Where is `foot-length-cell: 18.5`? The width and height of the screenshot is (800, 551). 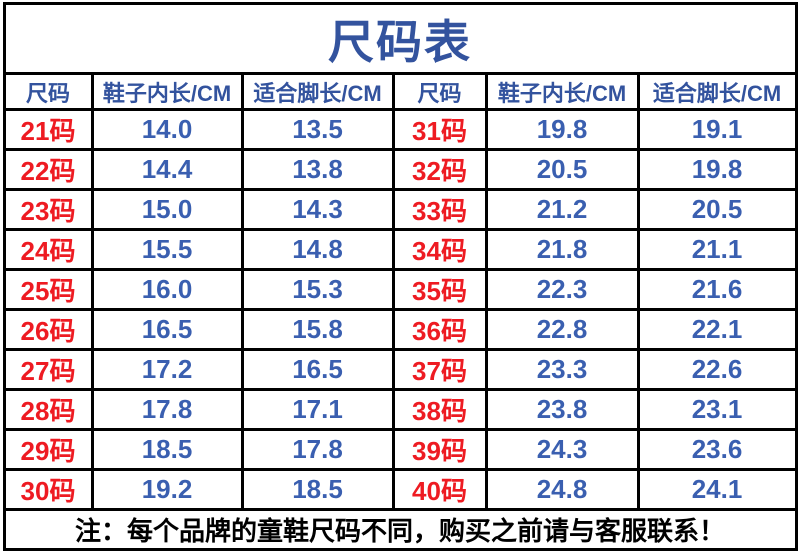
foot-length-cell: 18.5 is located at coordinates (317, 489).